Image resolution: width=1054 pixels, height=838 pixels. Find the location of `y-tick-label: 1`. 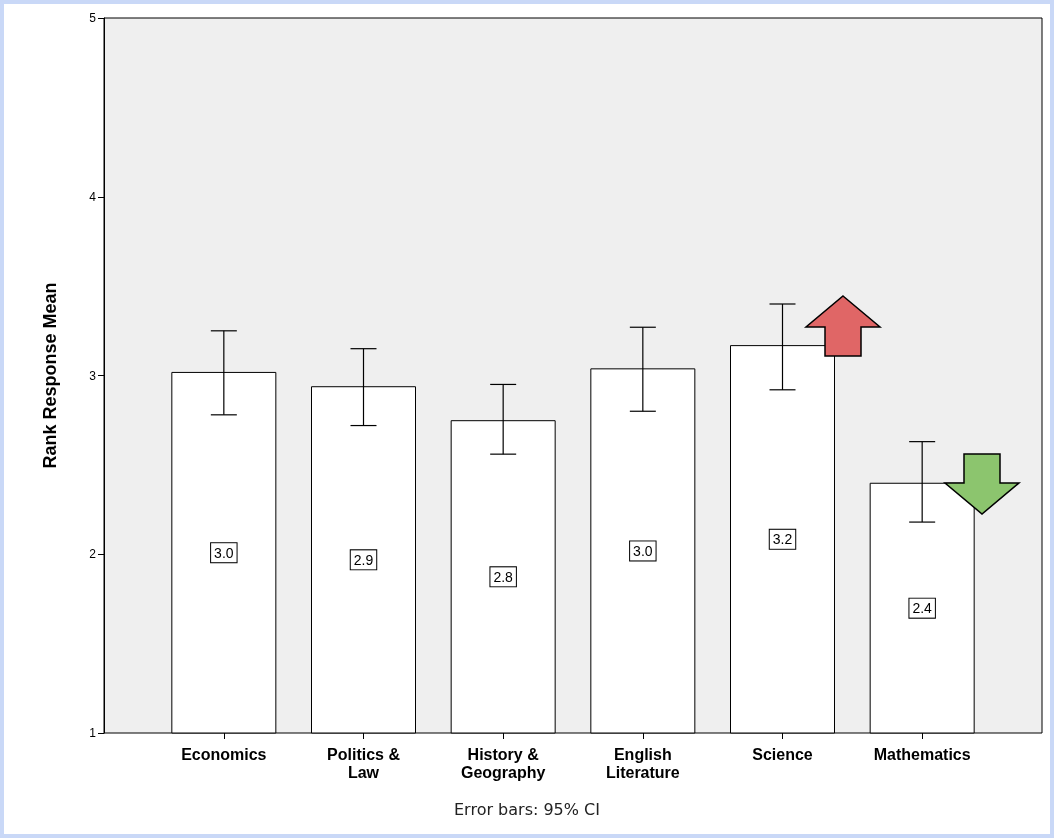

y-tick-label: 1 is located at coordinates (93, 733).